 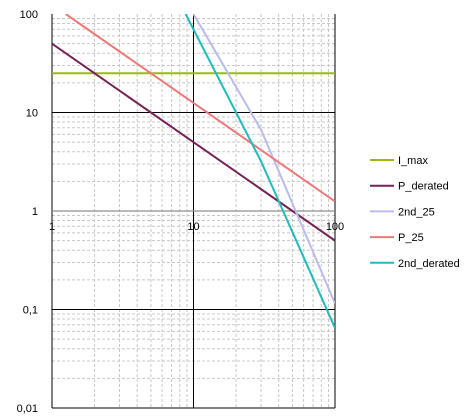 What do you see at coordinates (411, 238) in the screenshot?
I see `legend-label: P_25` at bounding box center [411, 238].